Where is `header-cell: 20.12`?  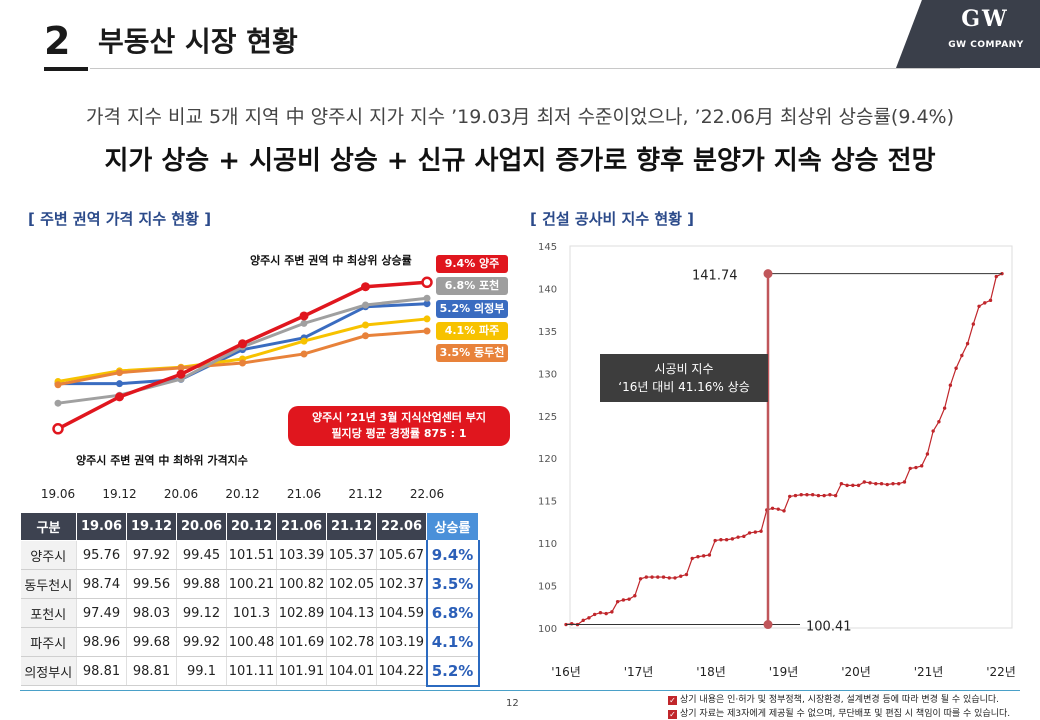
header-cell: 20.12 is located at coordinates (251, 526).